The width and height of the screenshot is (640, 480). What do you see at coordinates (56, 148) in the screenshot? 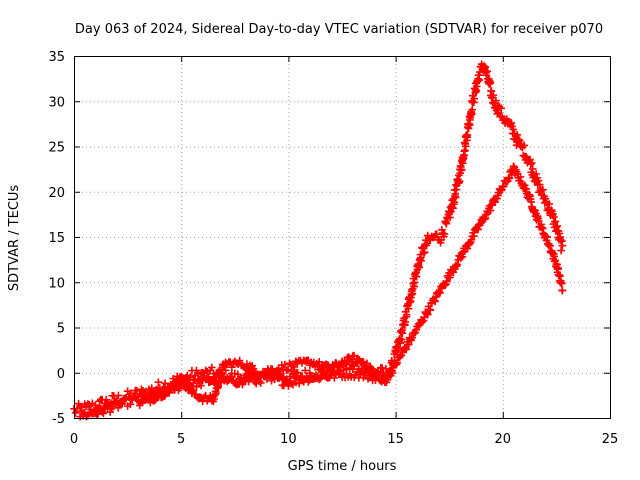
I see `y-tick-label: 25` at bounding box center [56, 148].